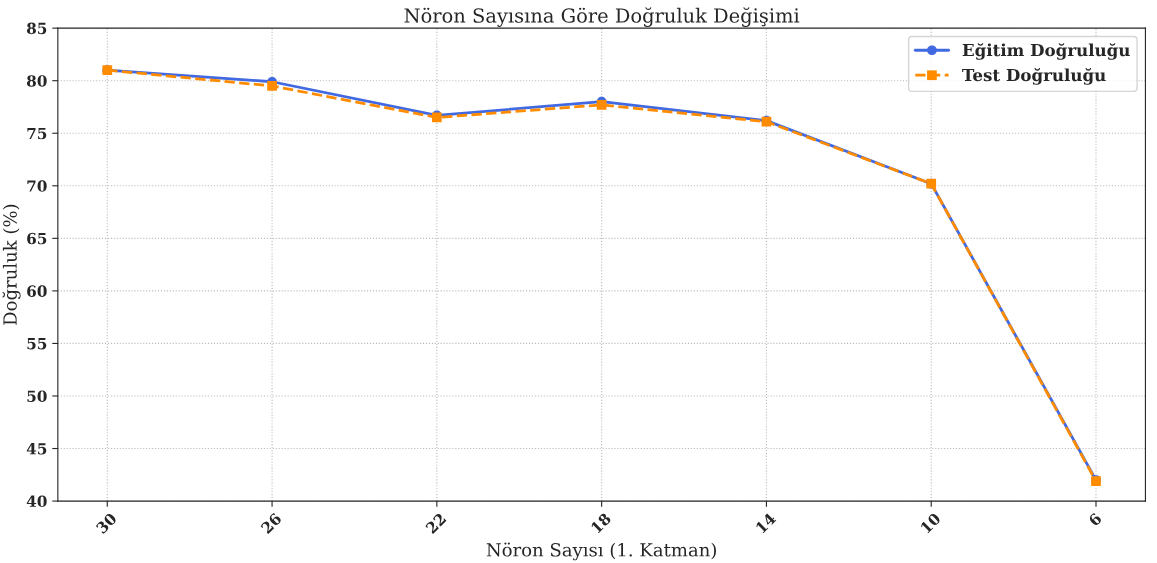  Describe the element at coordinates (36, 28) in the screenshot. I see `y-tick-label: 85` at that location.